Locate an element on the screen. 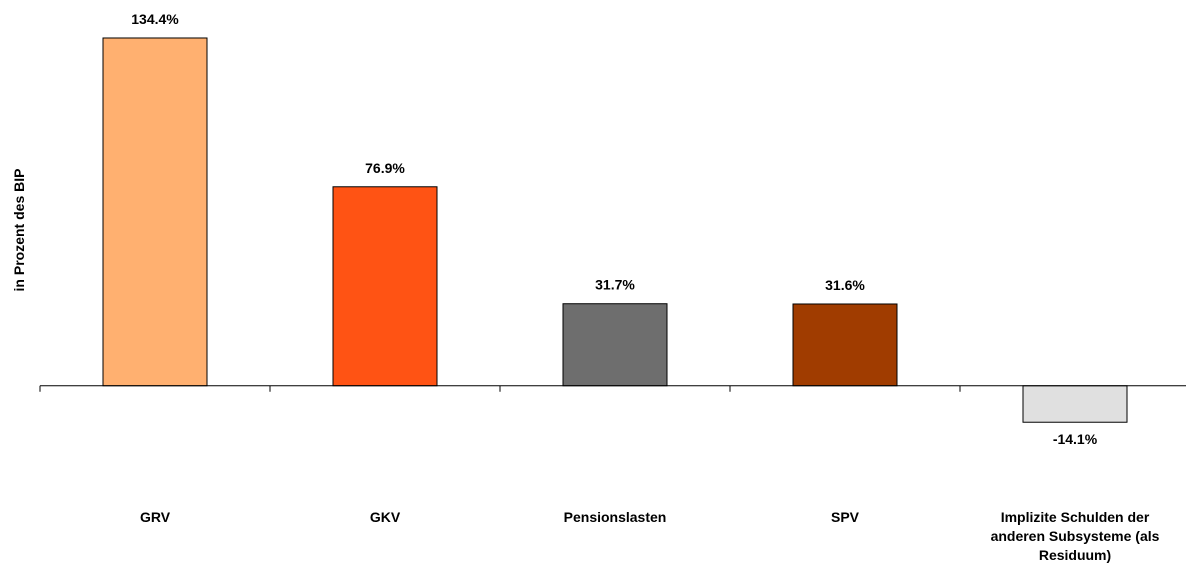 The height and width of the screenshot is (570, 1186). value-label: 76.9% is located at coordinates (385, 168).